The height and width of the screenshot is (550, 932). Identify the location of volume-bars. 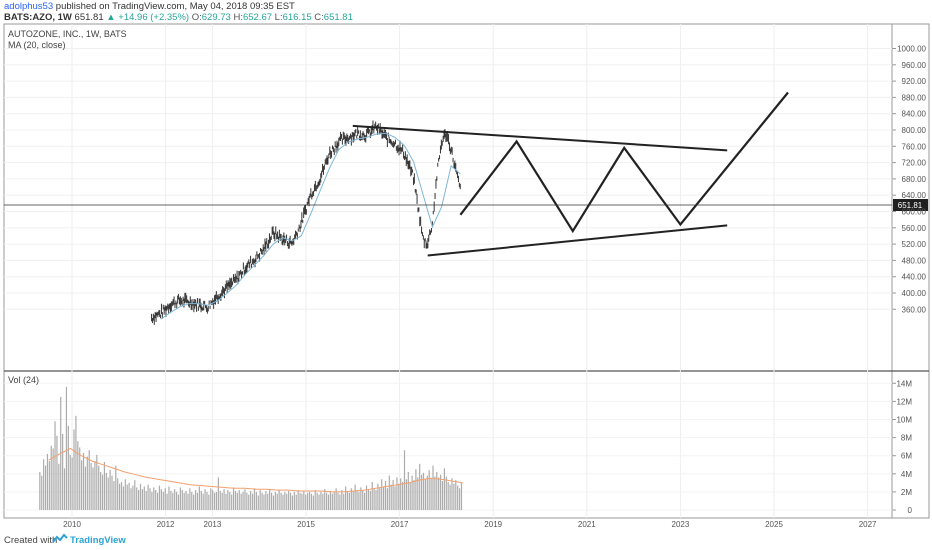
(251, 448).